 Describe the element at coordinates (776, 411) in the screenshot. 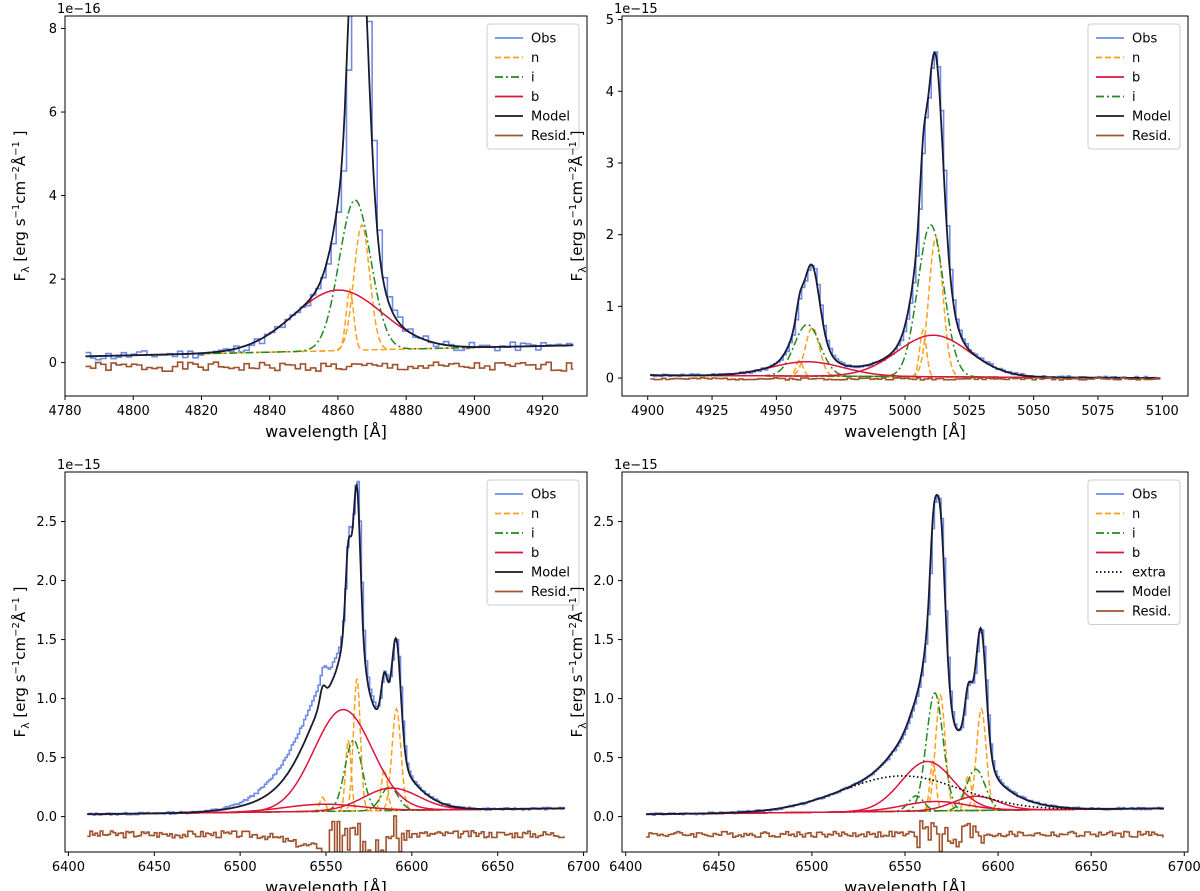

I see `x-tick-label: 4950` at that location.